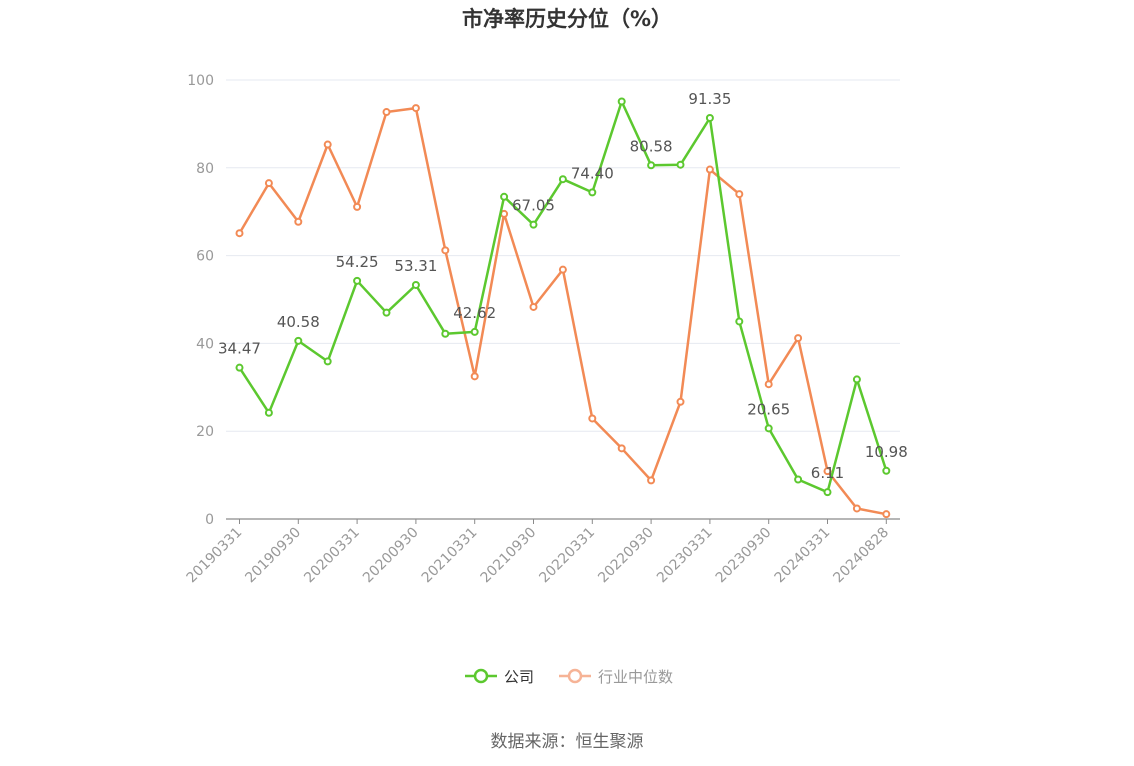  I want to click on x-tick-label: 20200930, so click(391, 556).